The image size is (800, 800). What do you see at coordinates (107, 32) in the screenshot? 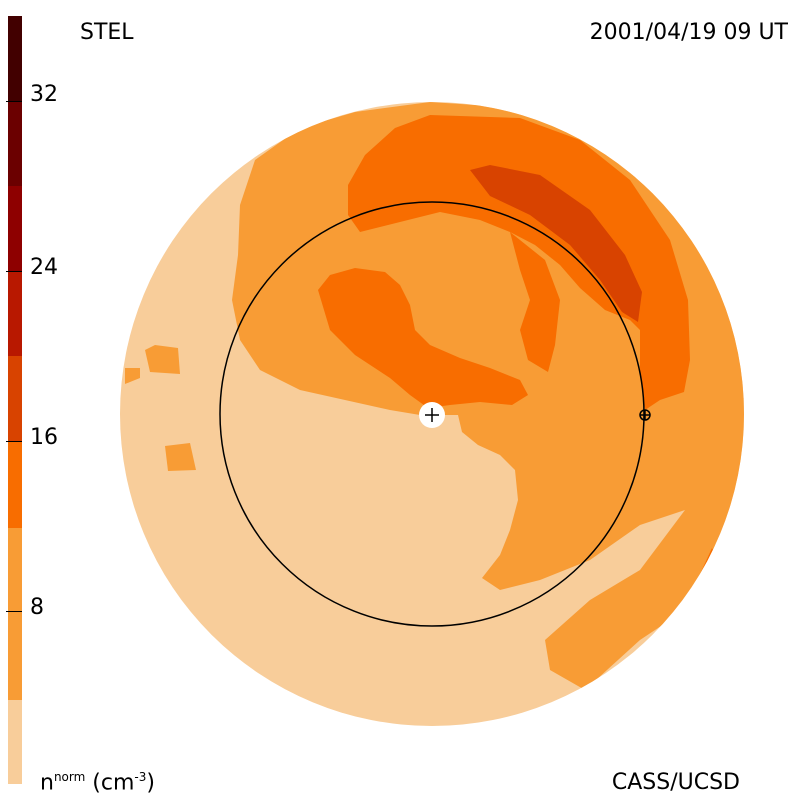
I see `title-left: STEL` at bounding box center [107, 32].